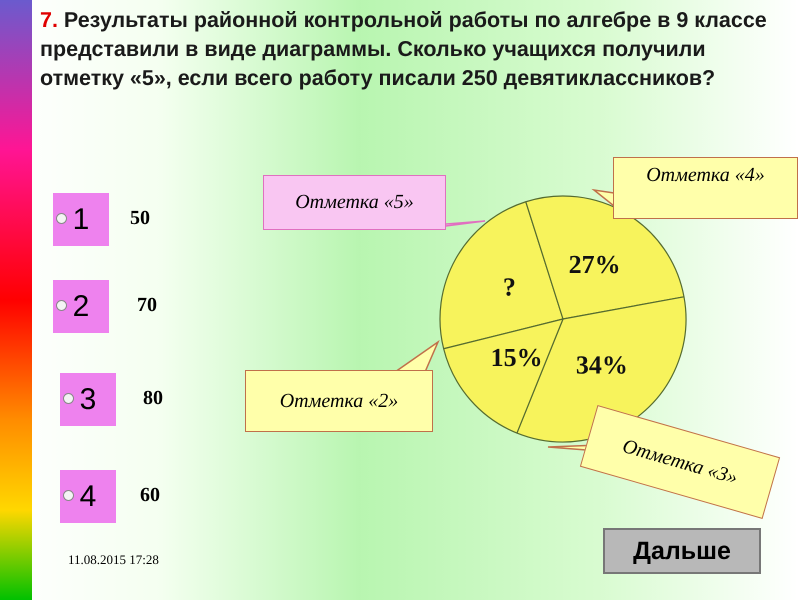 This screenshot has height=600, width=800. What do you see at coordinates (509, 287) in the screenshot?
I see `data-label: ?` at bounding box center [509, 287].